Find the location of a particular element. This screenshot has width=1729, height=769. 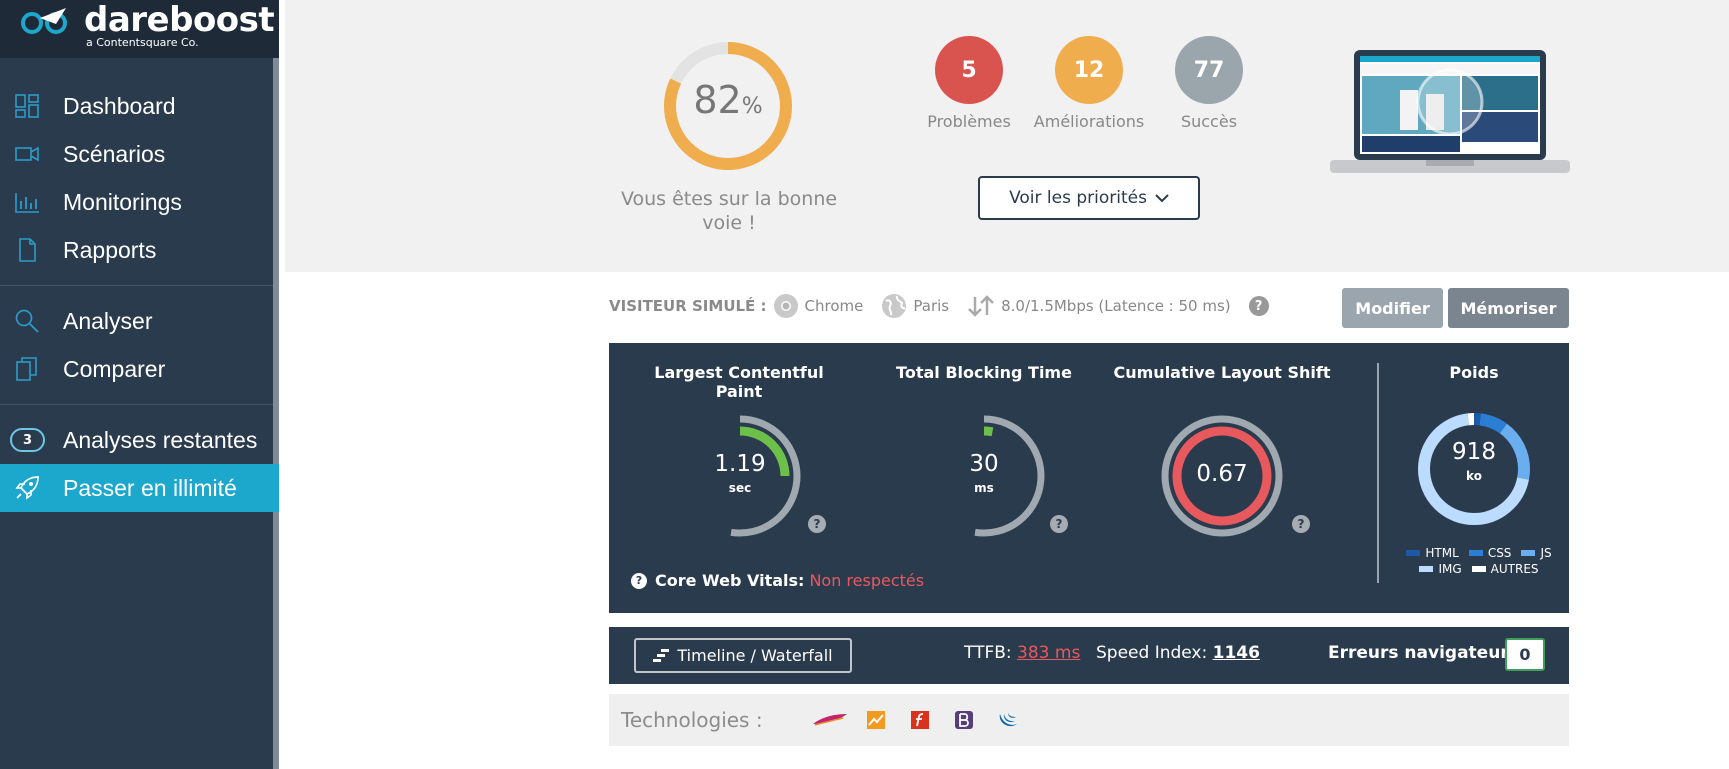

timeline-waterfall-button: Timeline / Waterfall is located at coordinates (743, 655).